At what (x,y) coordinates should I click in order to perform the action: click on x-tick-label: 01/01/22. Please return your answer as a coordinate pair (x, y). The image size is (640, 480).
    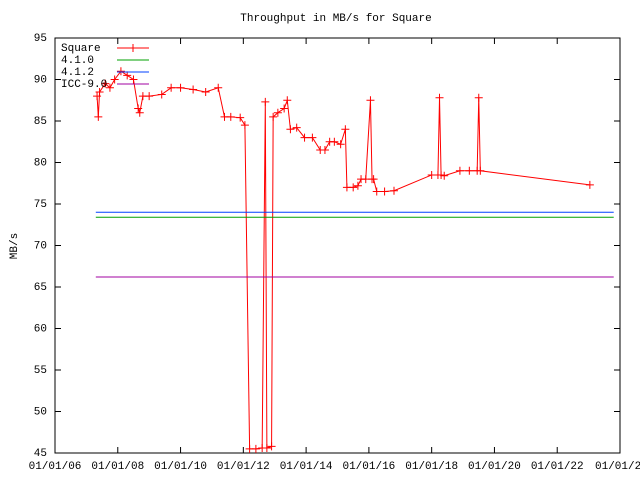
    Looking at the image, I should click on (557, 467).